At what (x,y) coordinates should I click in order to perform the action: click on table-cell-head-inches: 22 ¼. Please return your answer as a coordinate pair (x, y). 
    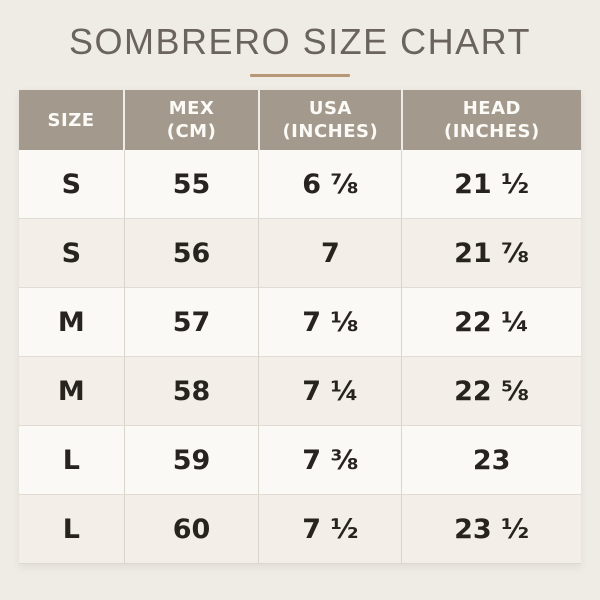
    Looking at the image, I should click on (491, 322).